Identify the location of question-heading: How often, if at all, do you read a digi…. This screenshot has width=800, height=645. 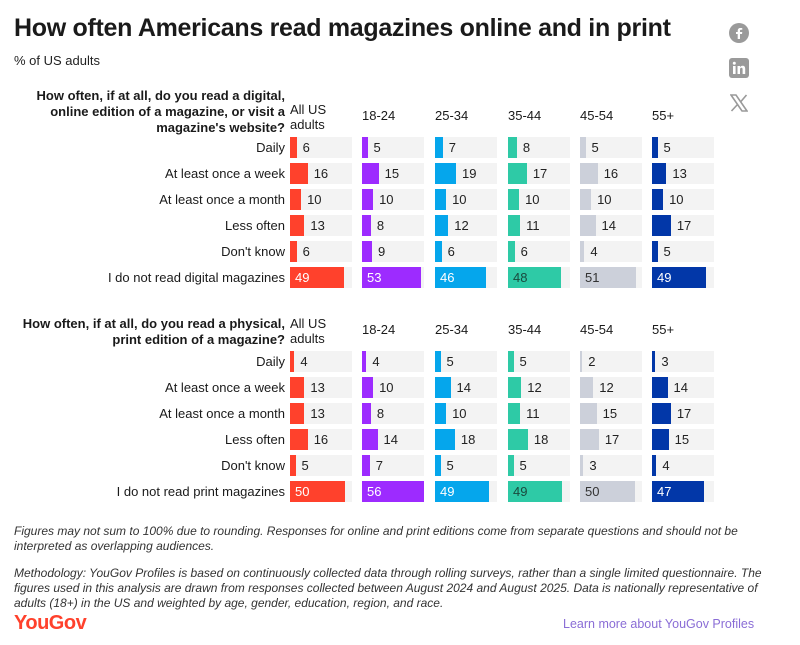
(160, 111).